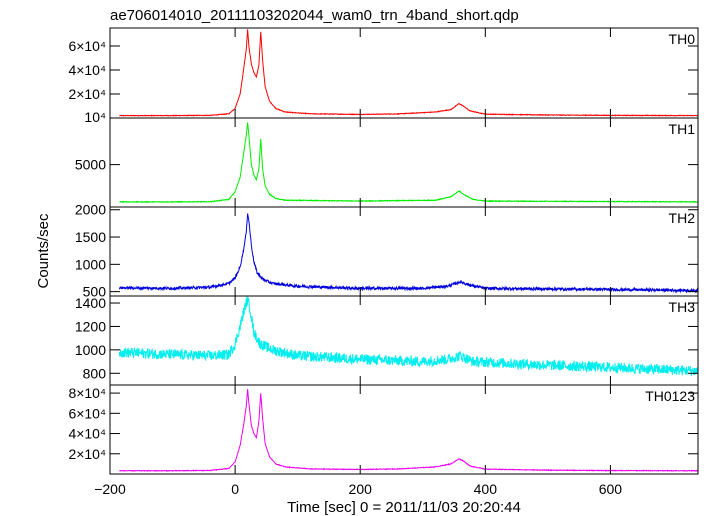  What do you see at coordinates (408, 253) in the screenshot?
I see `series-line-th2` at bounding box center [408, 253].